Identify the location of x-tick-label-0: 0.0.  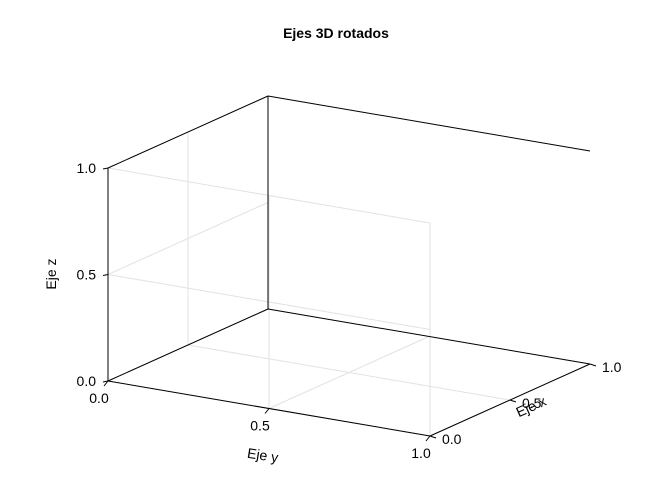
(452, 439).